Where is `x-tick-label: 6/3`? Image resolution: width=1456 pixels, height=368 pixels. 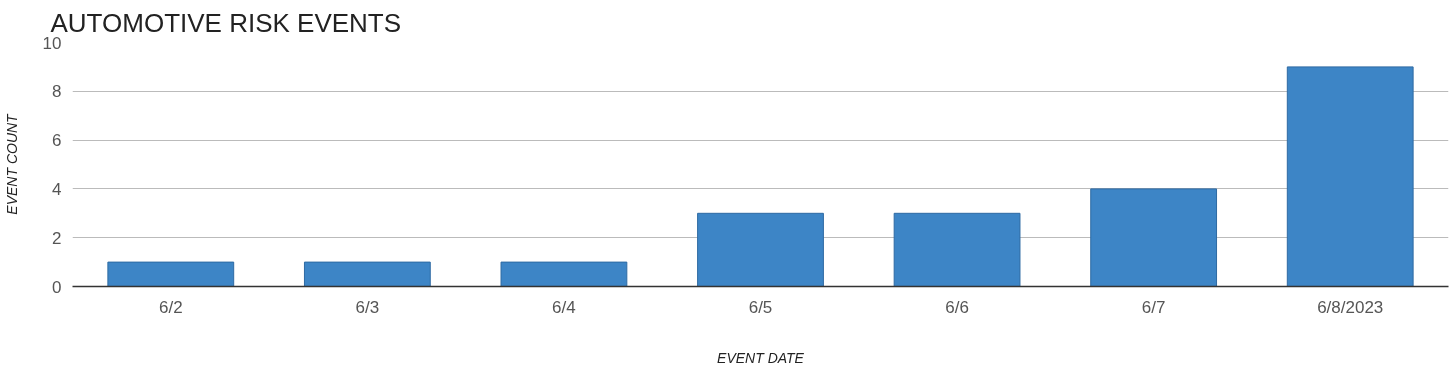
x-tick-label: 6/3 is located at coordinates (367, 307).